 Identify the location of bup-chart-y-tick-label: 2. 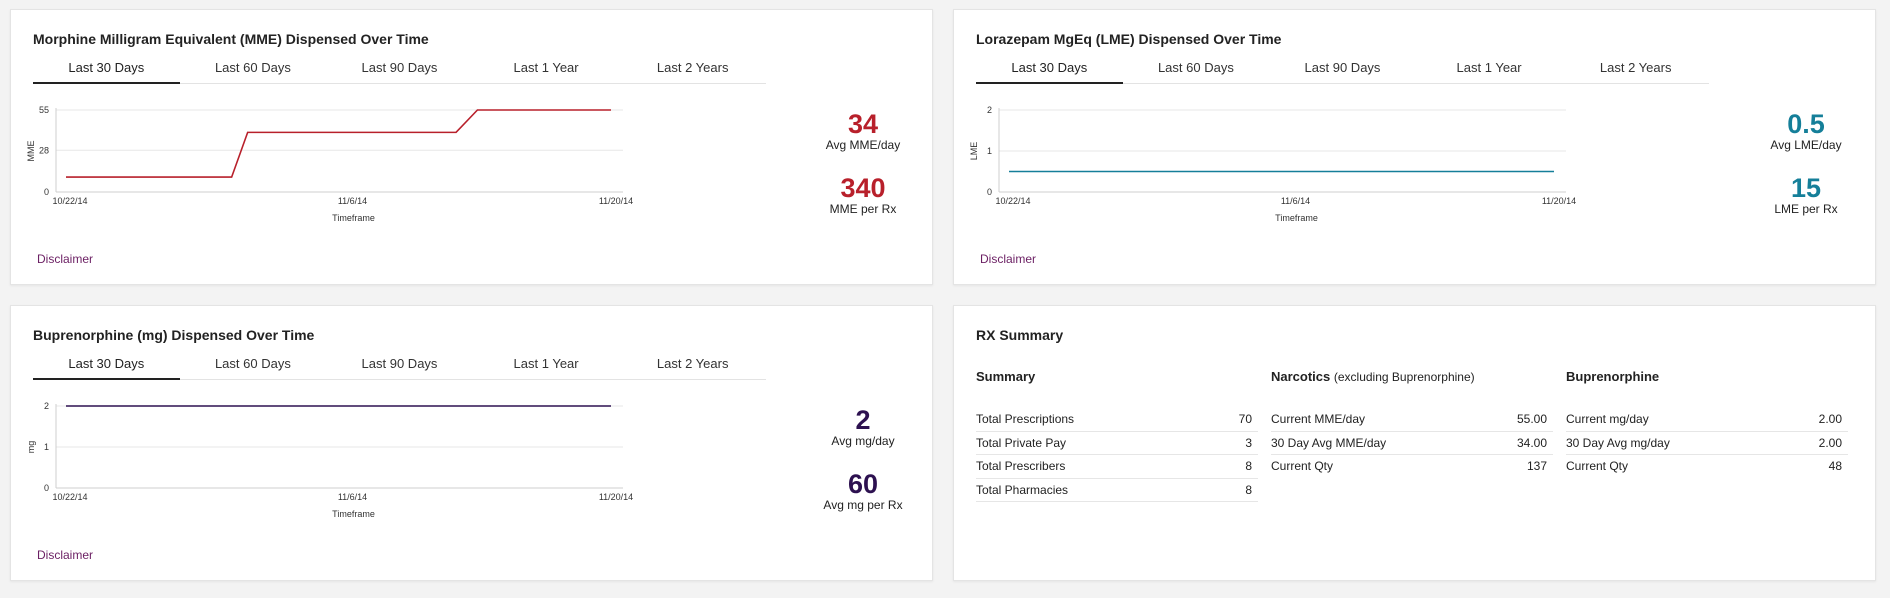
(46, 406).